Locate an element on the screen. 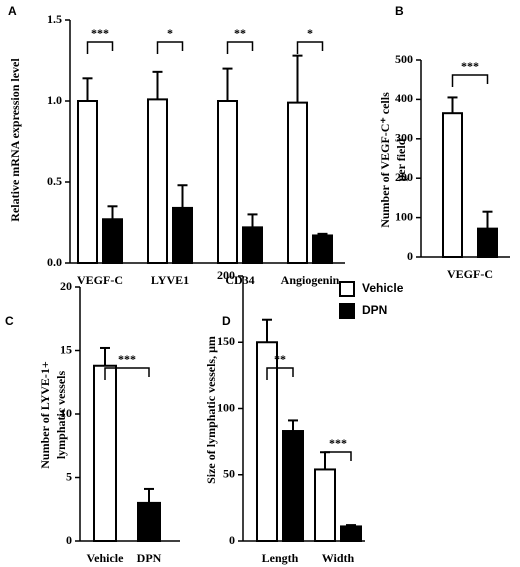 This screenshot has height=567, width=520. y-tick-label: 150 is located at coordinates (226, 341).